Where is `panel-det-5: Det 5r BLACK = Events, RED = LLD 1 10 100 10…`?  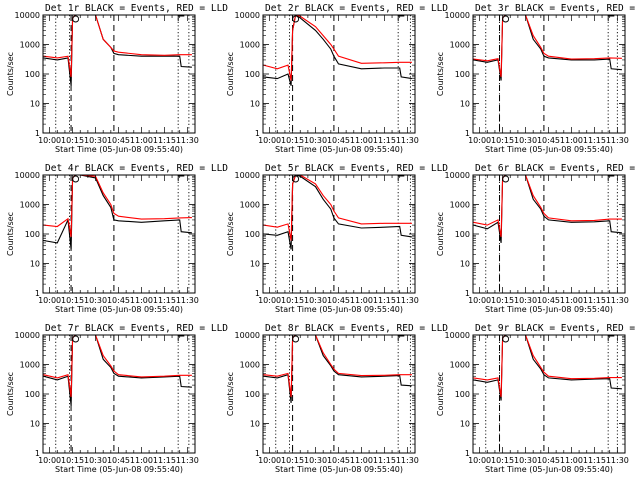 panel-det-5: Det 5r BLACK = Events, RED = LLD 1 10 100 10… is located at coordinates (337, 238).